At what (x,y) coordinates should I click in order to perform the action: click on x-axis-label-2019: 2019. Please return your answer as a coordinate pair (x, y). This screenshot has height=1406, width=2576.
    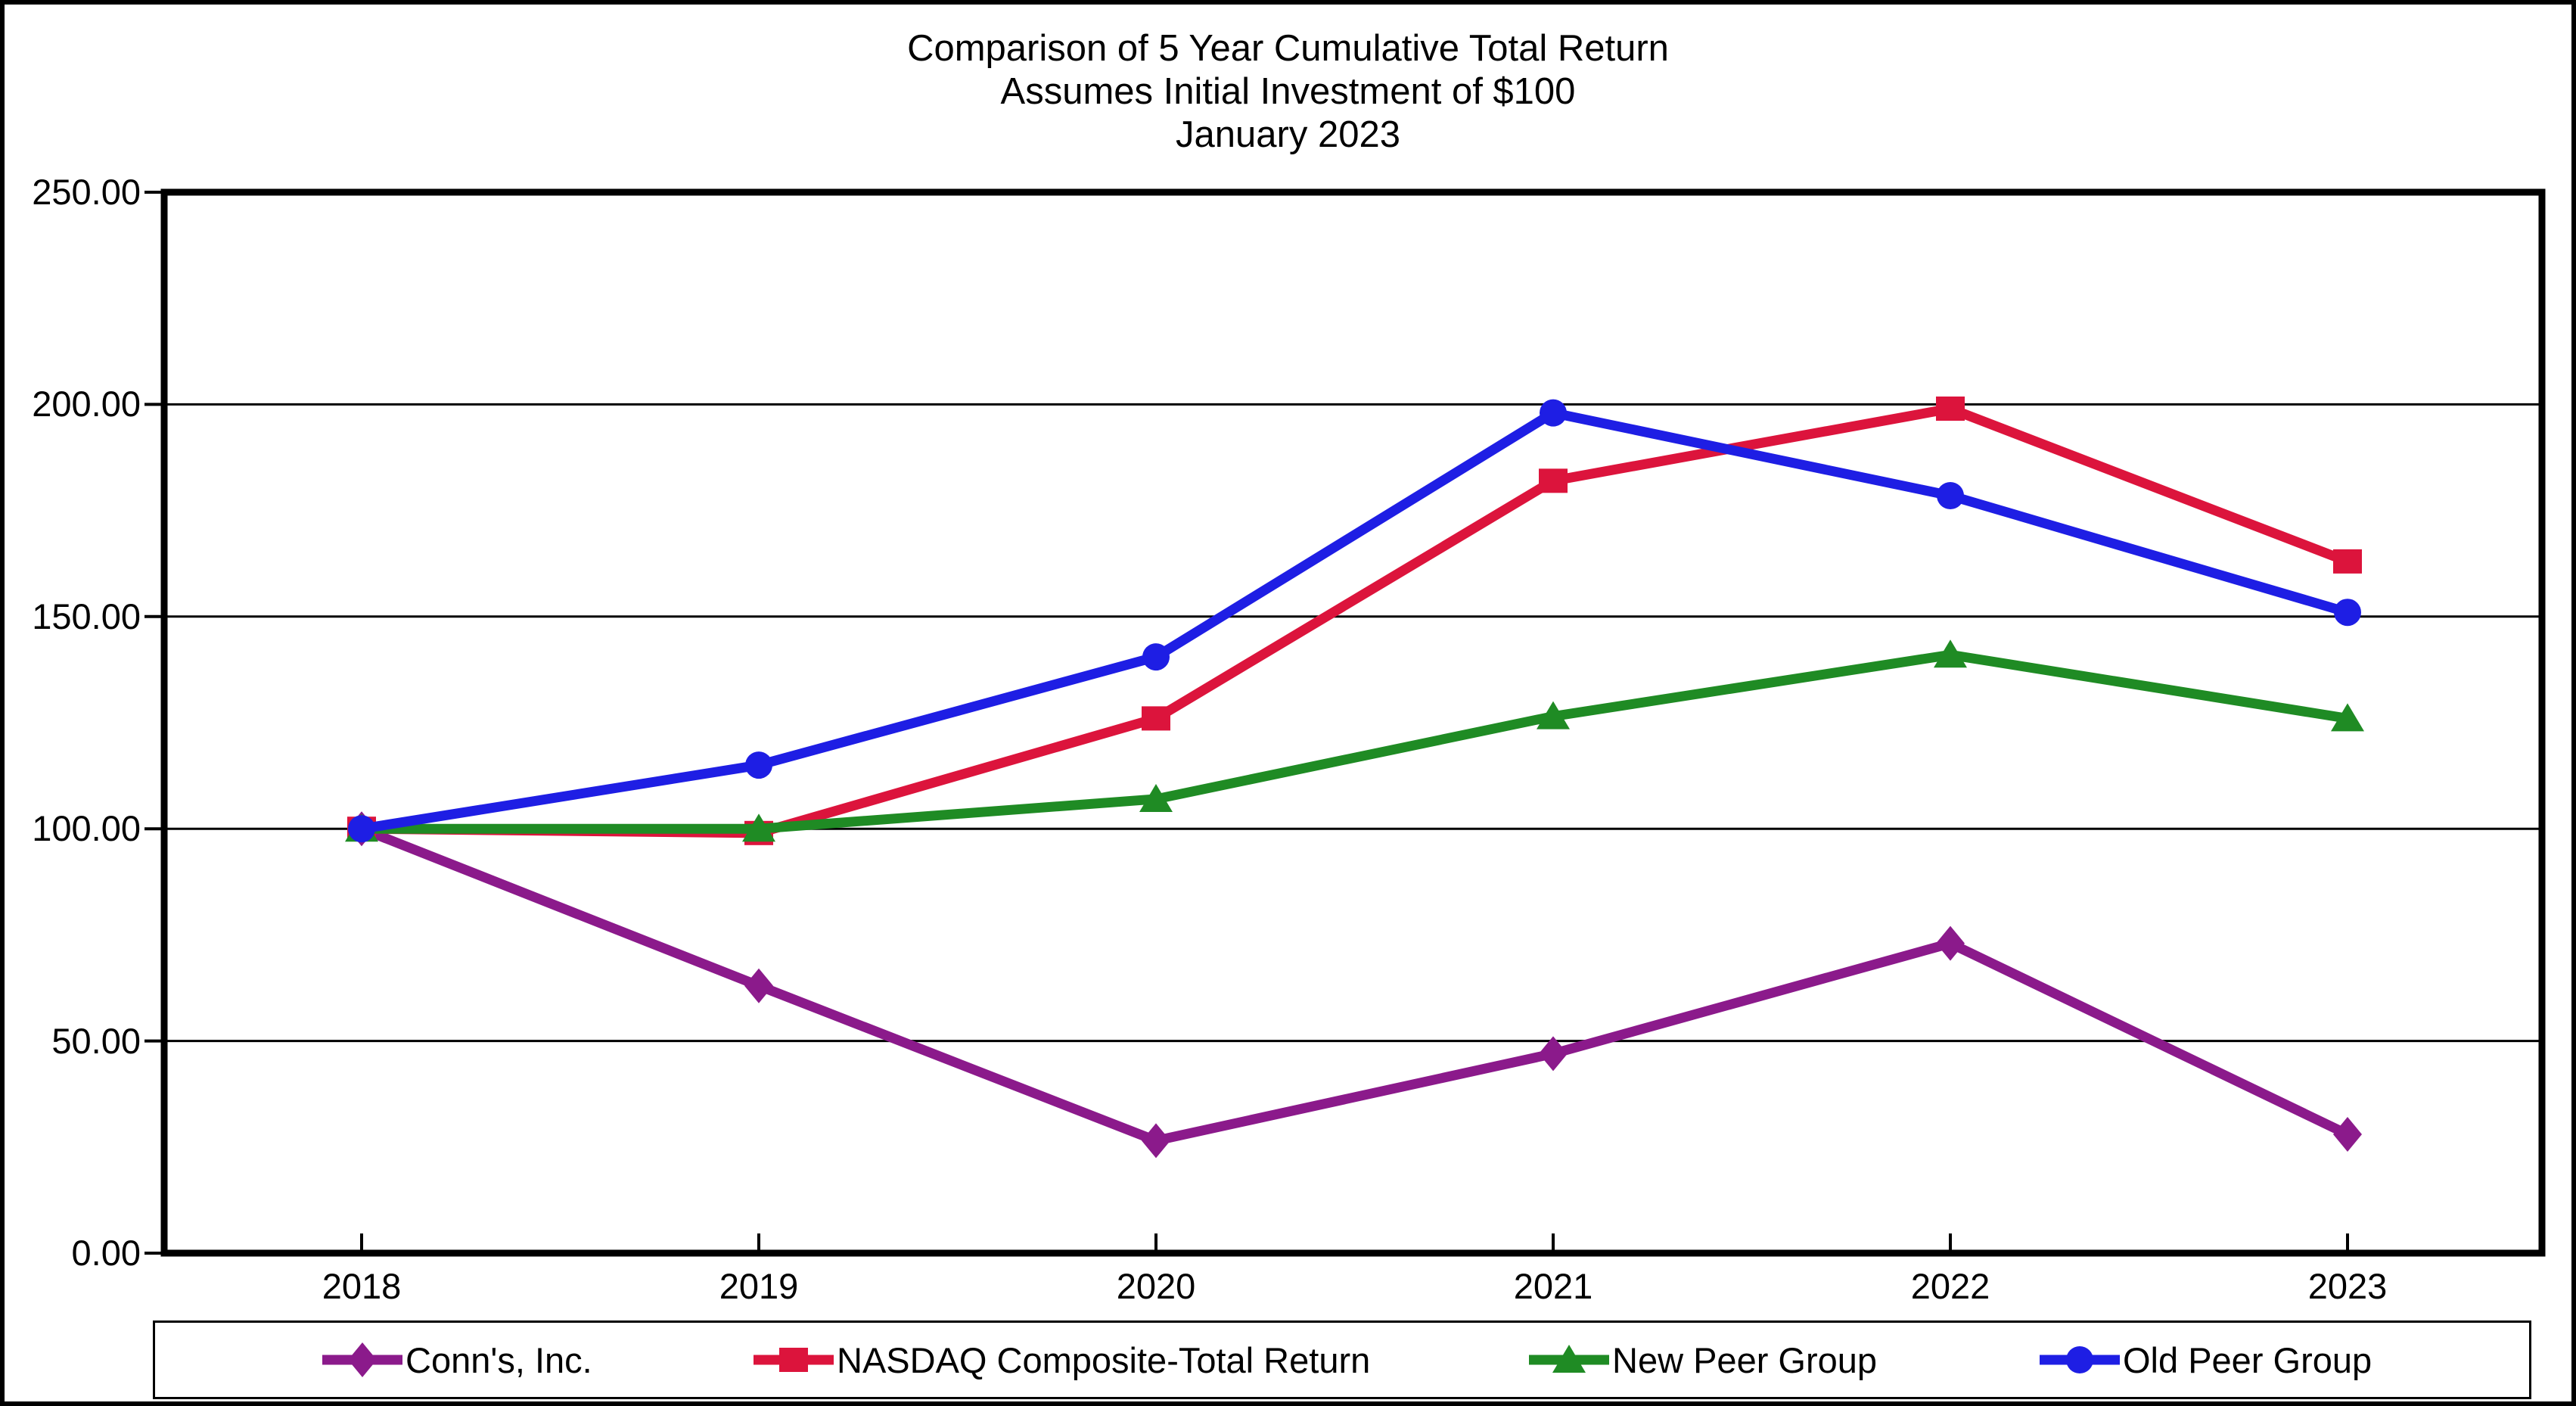
    Looking at the image, I should click on (759, 1286).